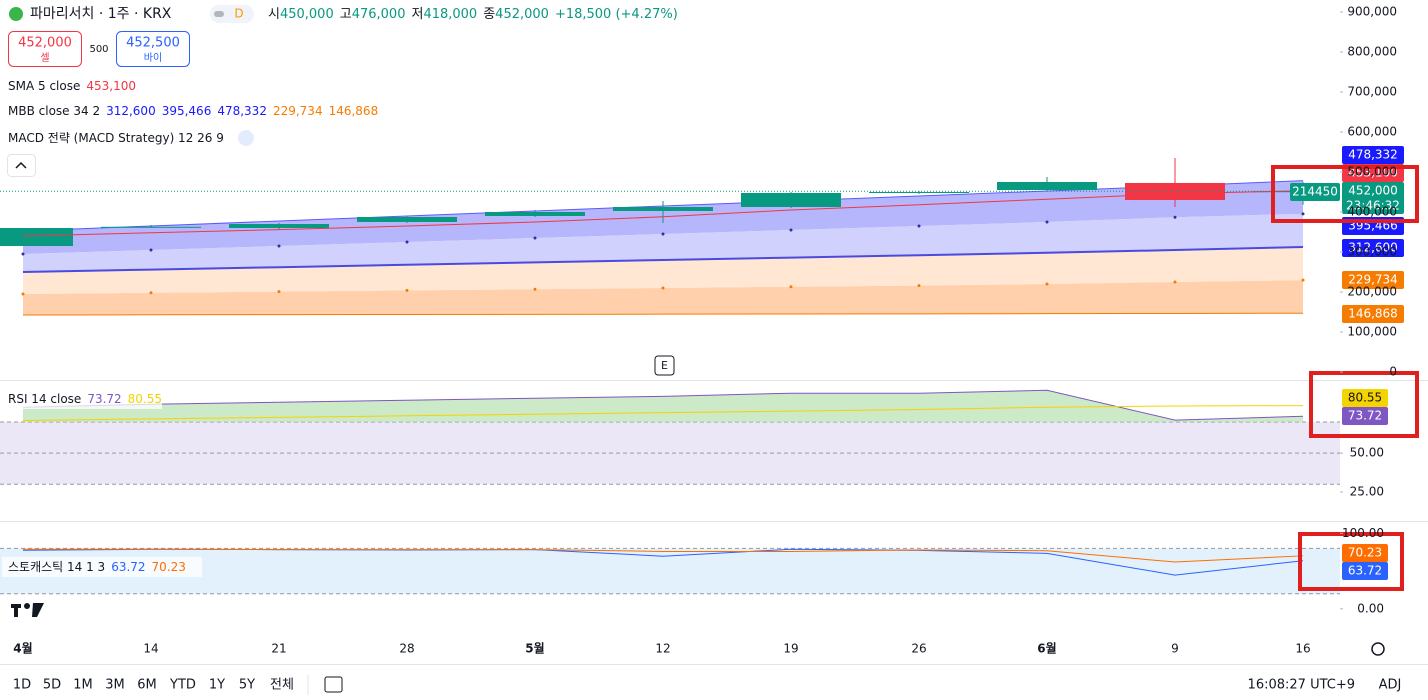  Describe the element at coordinates (662, 649) in the screenshot. I see `x-tick-label: 12` at that location.